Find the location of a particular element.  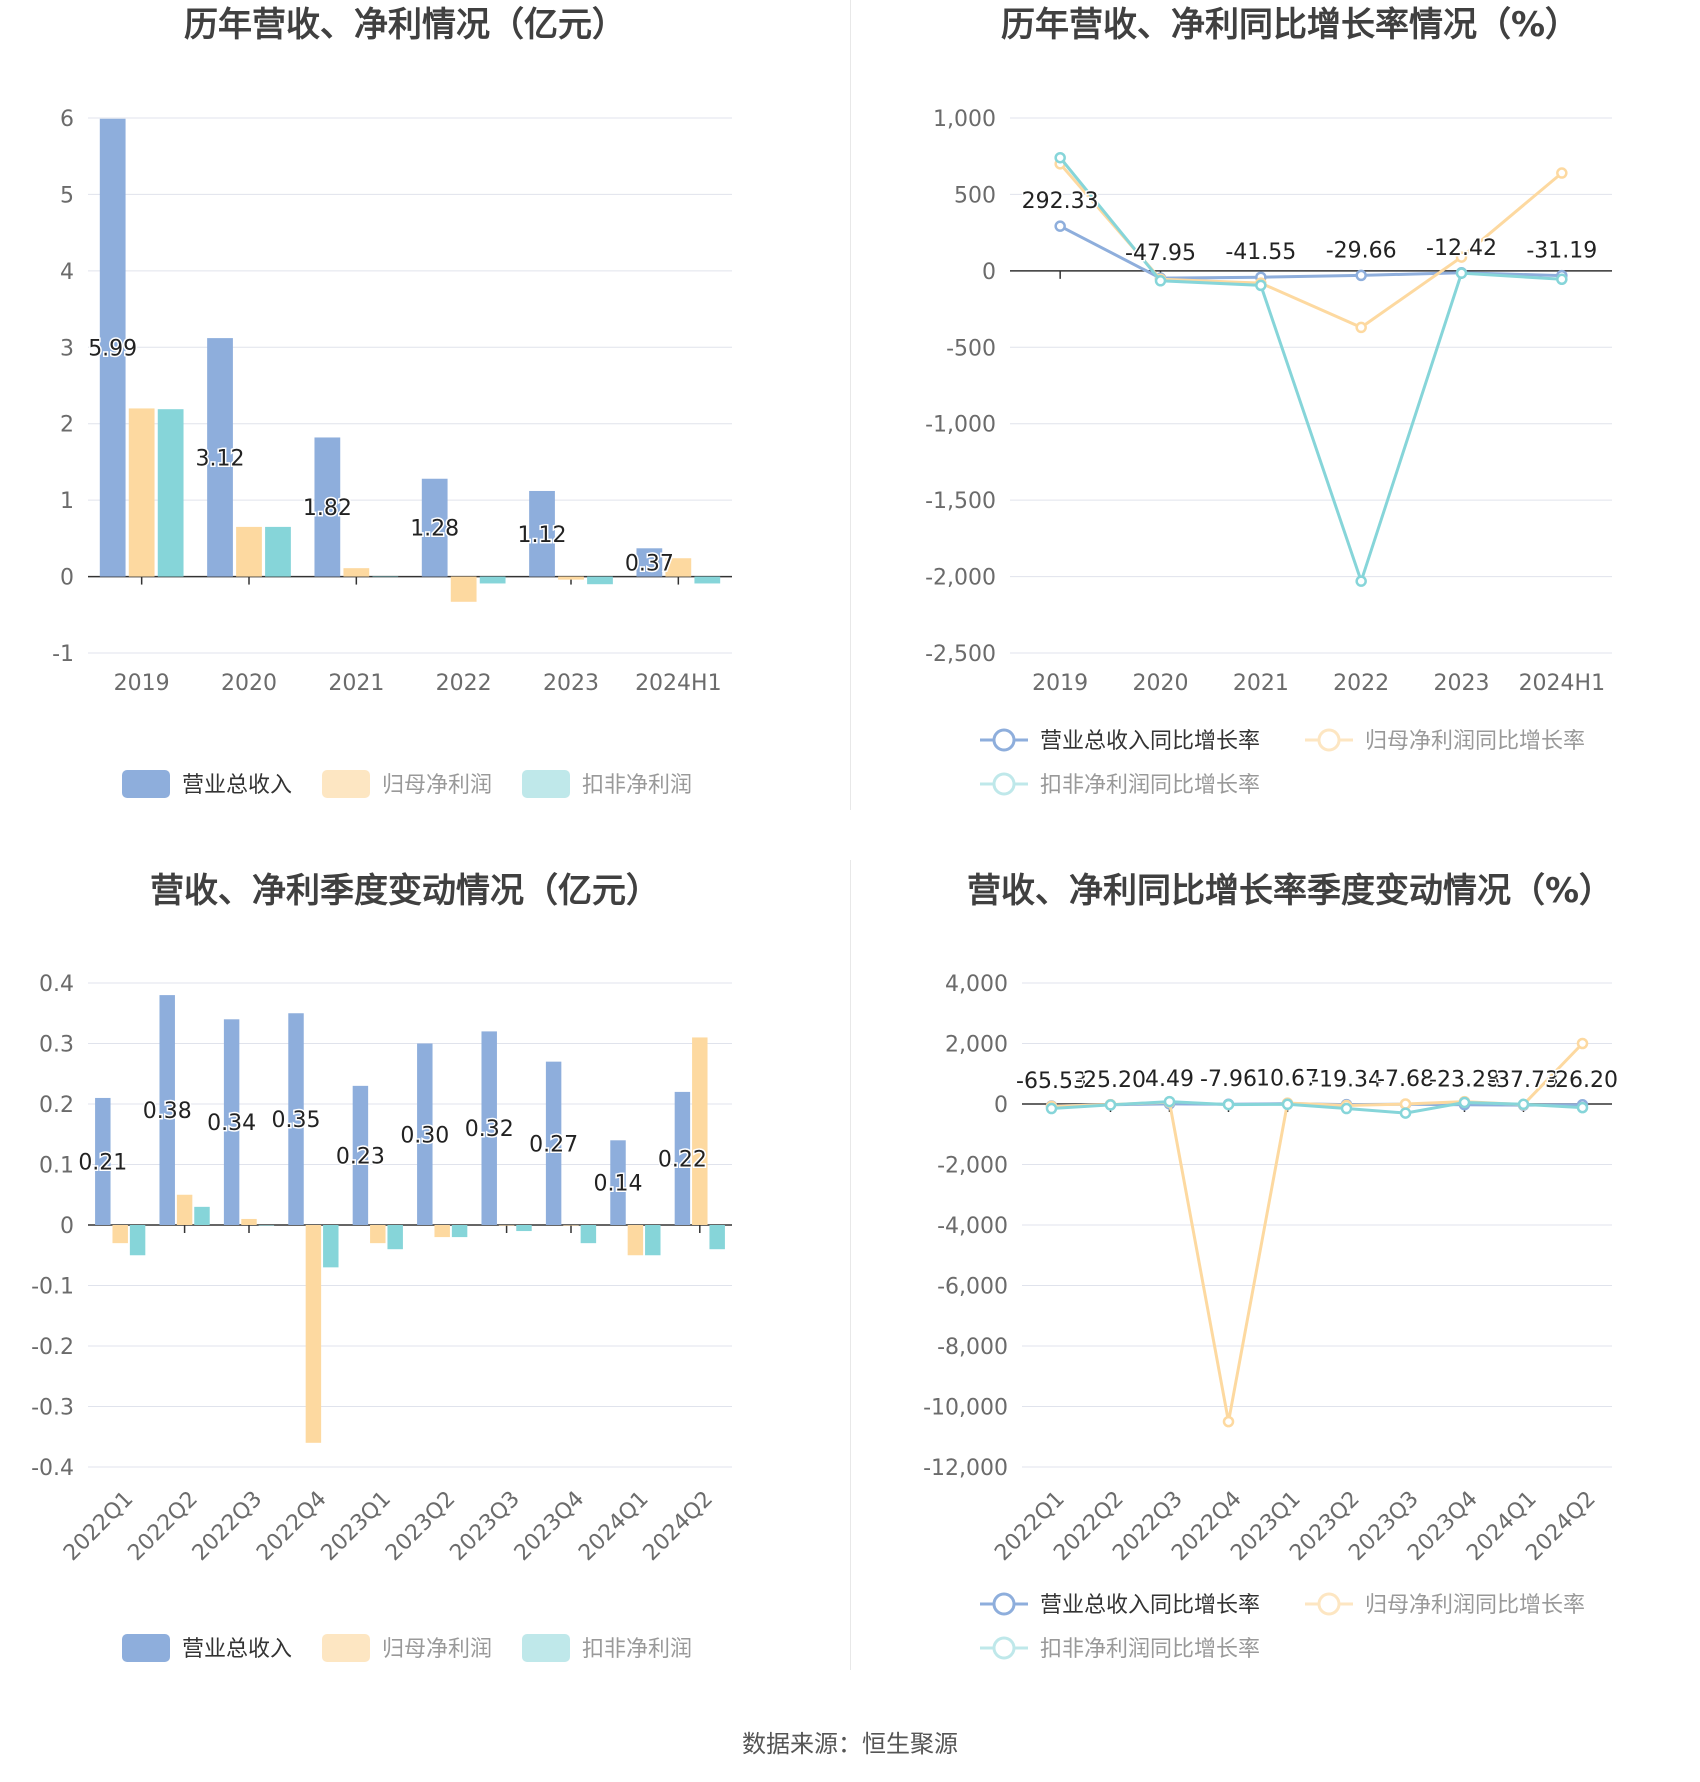

chart-title: 营收、净利同比增长率季度变动情况（%） is located at coordinates (1290, 891).